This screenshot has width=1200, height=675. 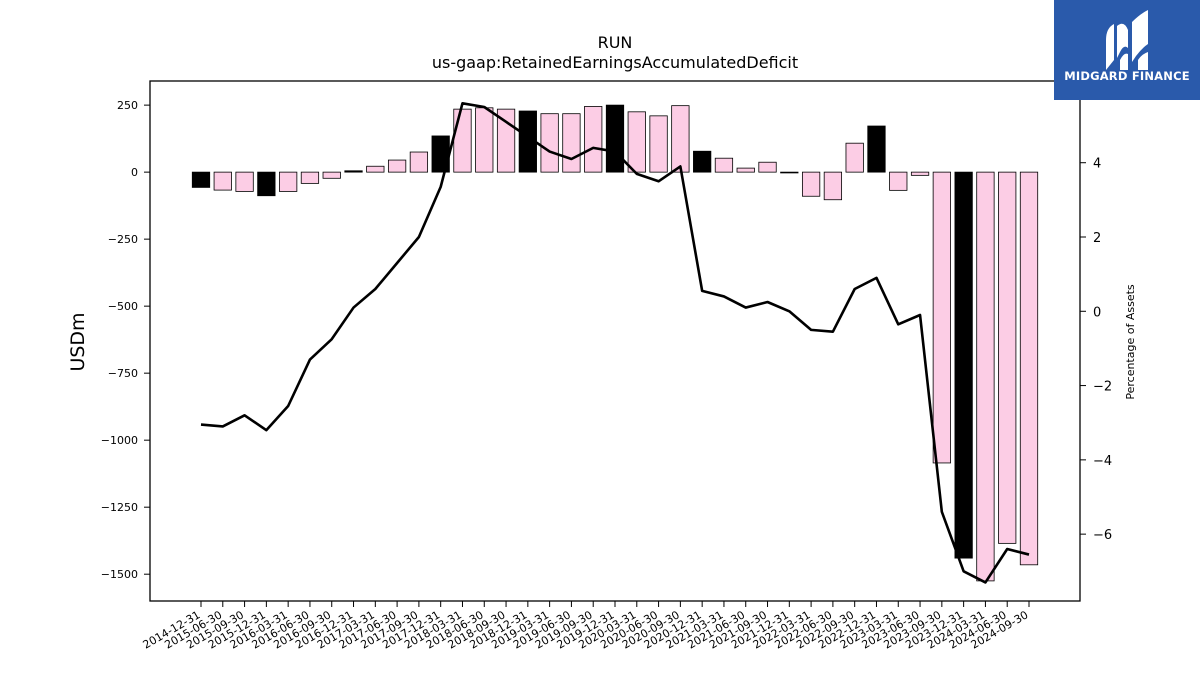 I want to click on brand-logo-icon, so click(x=1127, y=50).